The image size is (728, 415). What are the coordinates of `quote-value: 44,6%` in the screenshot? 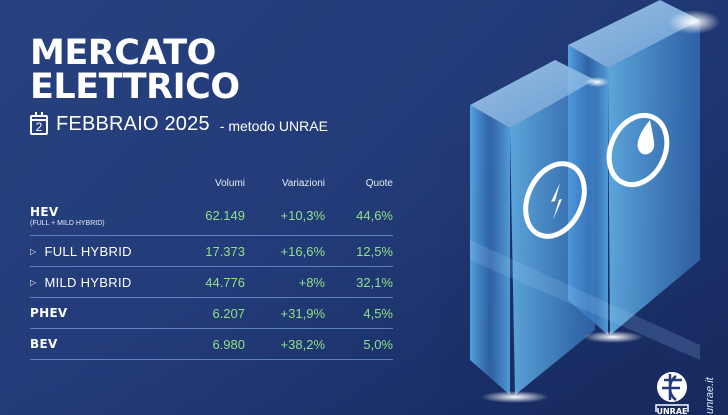 It's located at (374, 215).